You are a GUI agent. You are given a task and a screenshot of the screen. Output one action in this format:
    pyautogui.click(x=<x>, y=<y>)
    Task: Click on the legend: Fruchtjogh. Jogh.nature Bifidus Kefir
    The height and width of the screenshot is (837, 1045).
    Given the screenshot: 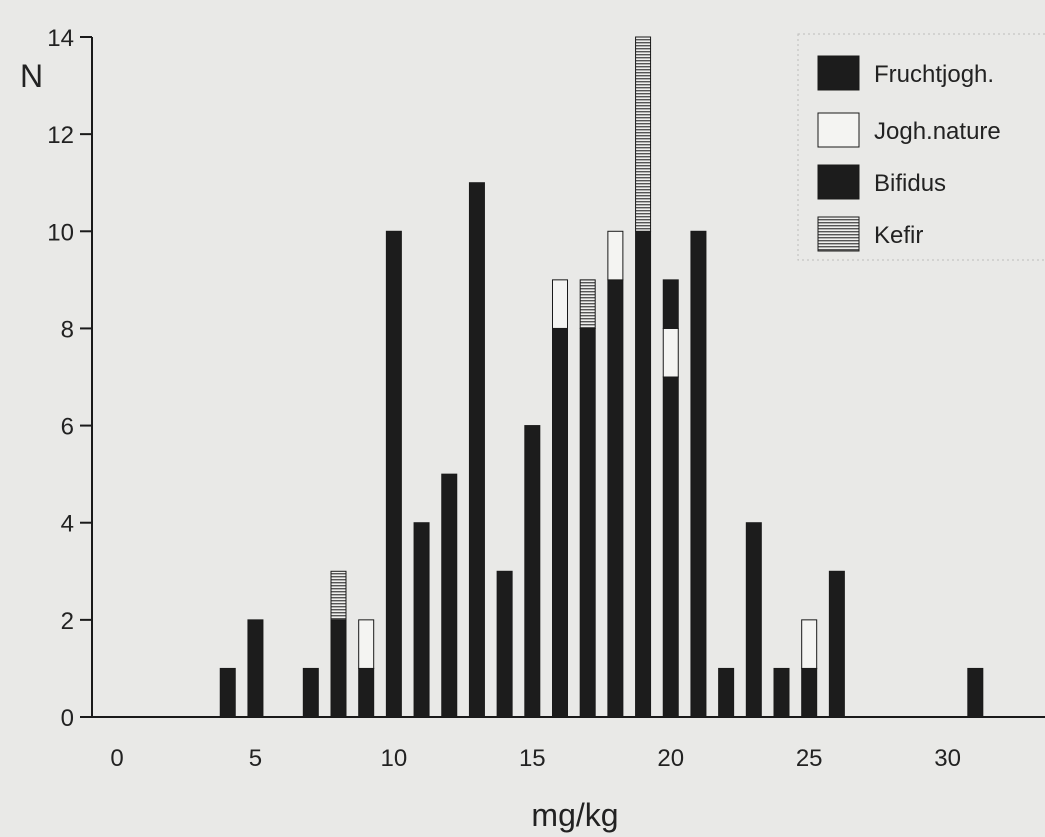 What is the action you would take?
    pyautogui.click(x=921, y=147)
    